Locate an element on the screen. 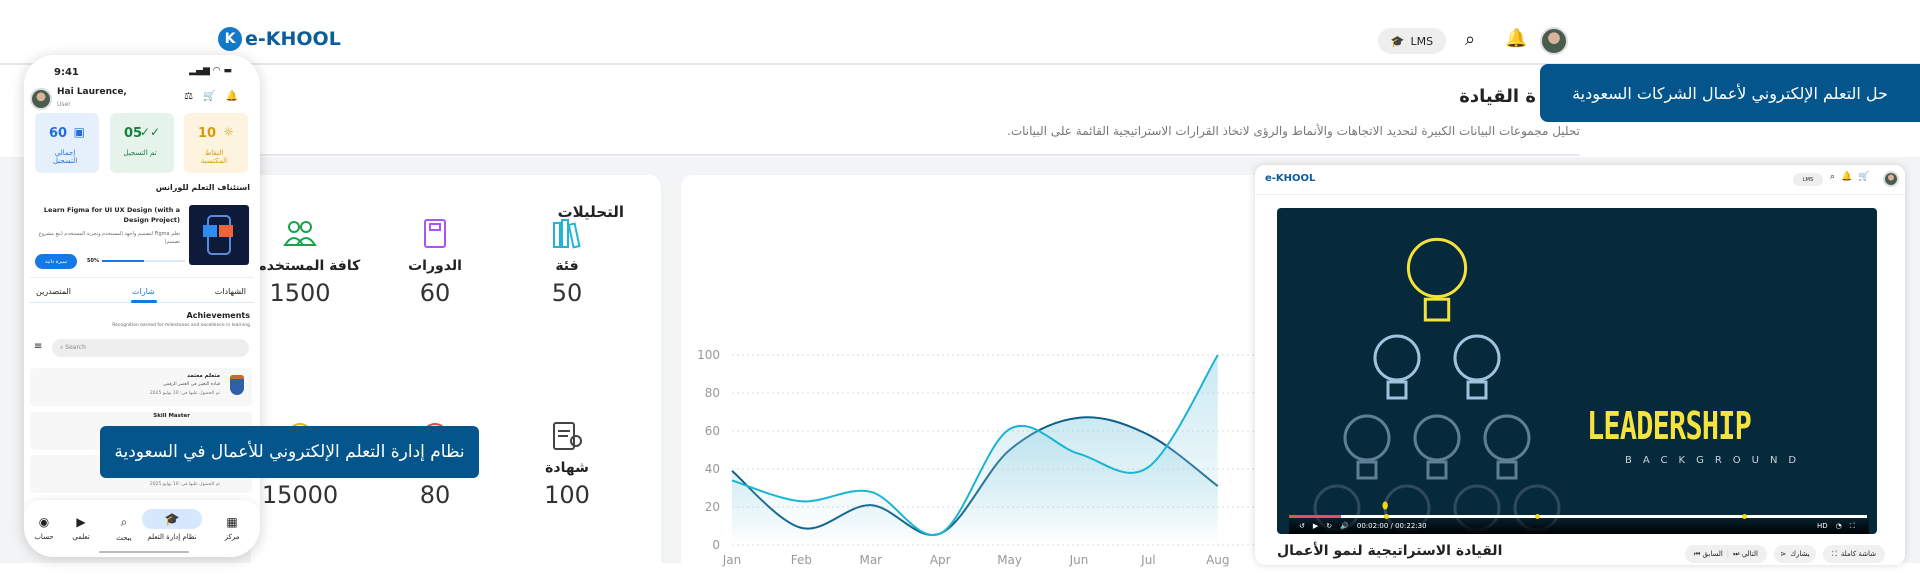  controls-shade is located at coordinates (1579, 524).